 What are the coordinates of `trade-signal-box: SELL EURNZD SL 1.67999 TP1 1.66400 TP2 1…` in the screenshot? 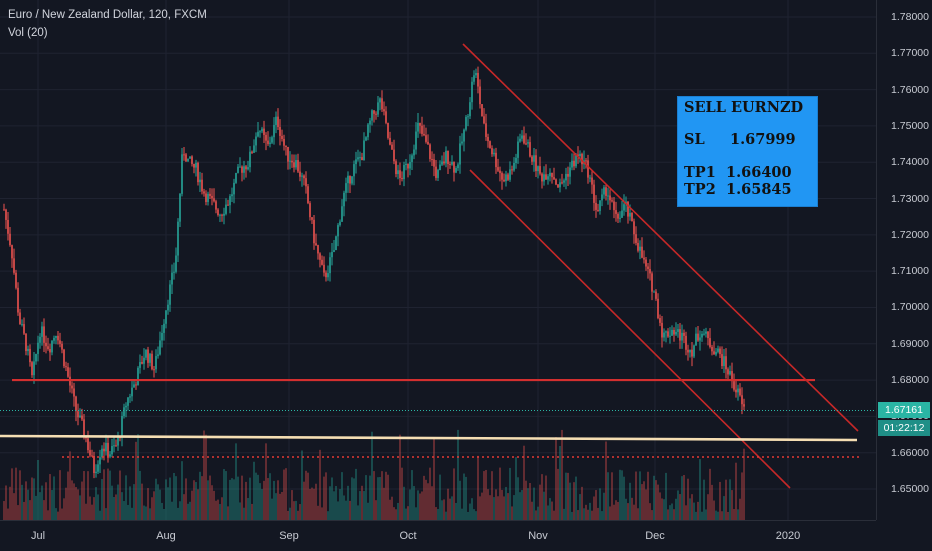 It's located at (747, 151).